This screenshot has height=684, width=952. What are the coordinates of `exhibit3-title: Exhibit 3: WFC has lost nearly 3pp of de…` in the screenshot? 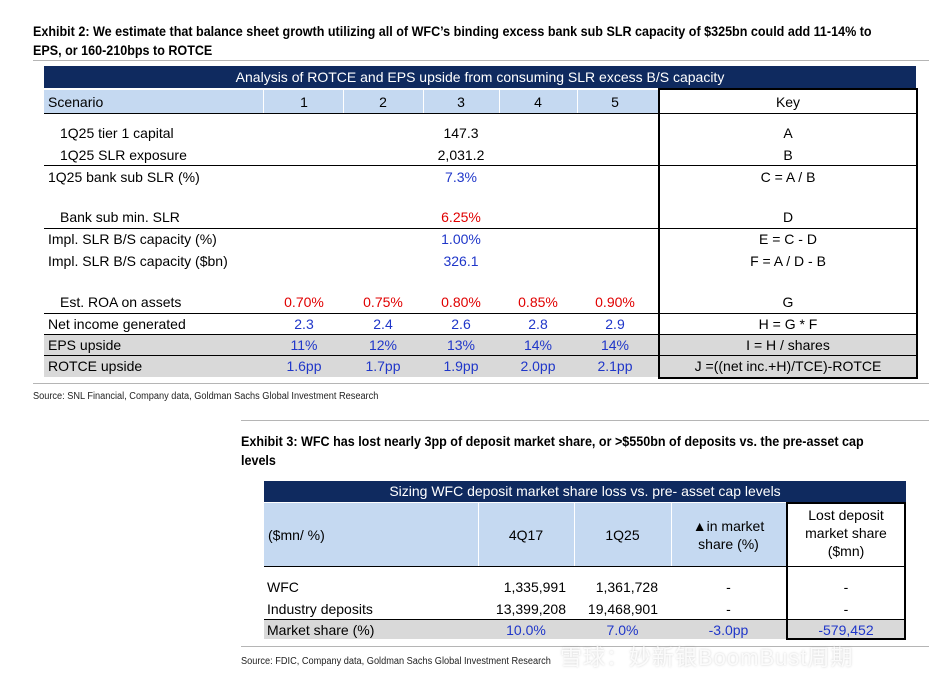 It's located at (585, 451).